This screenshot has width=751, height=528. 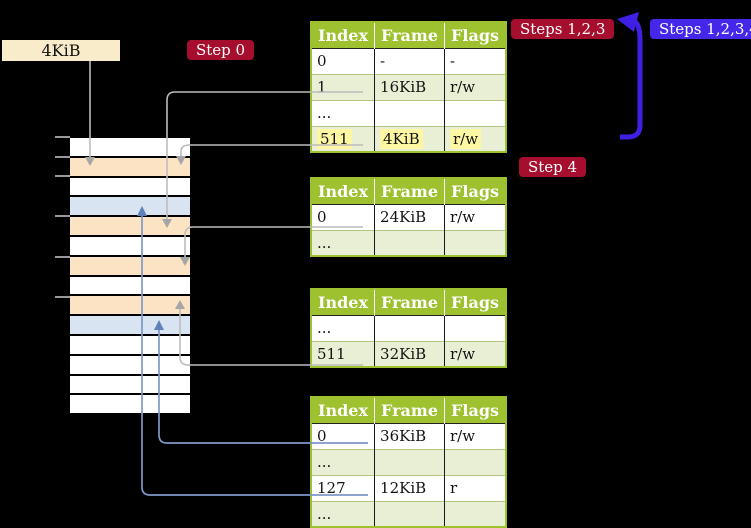 What do you see at coordinates (401, 138) in the screenshot?
I see `highlighted-entry: 4KiB` at bounding box center [401, 138].